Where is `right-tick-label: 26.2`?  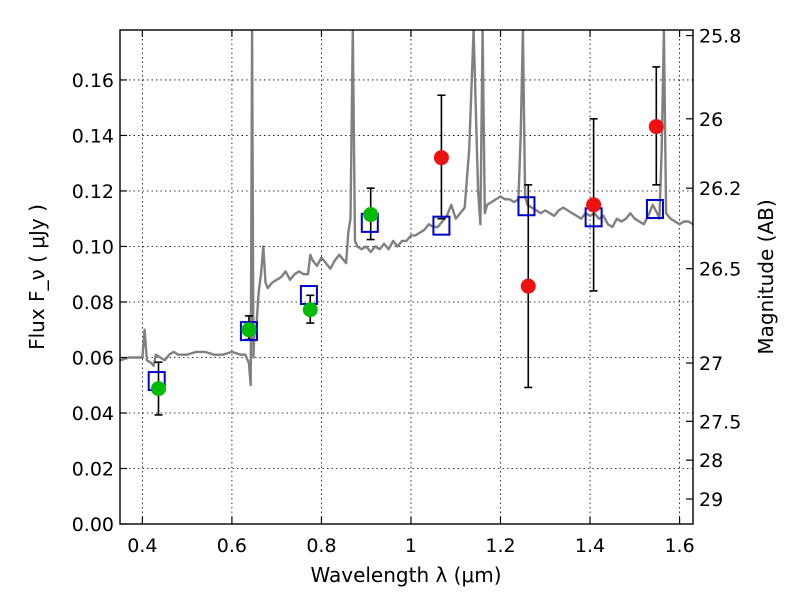 right-tick-label: 26.2 is located at coordinates (720, 189).